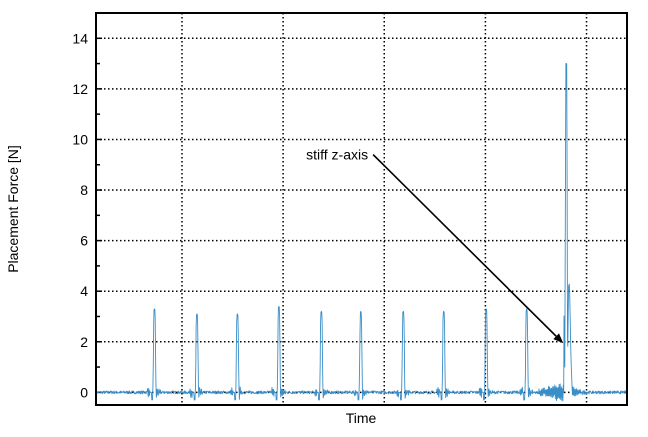 The width and height of the screenshot is (648, 437). I want to click on annotation-arrow, so click(464, 245).